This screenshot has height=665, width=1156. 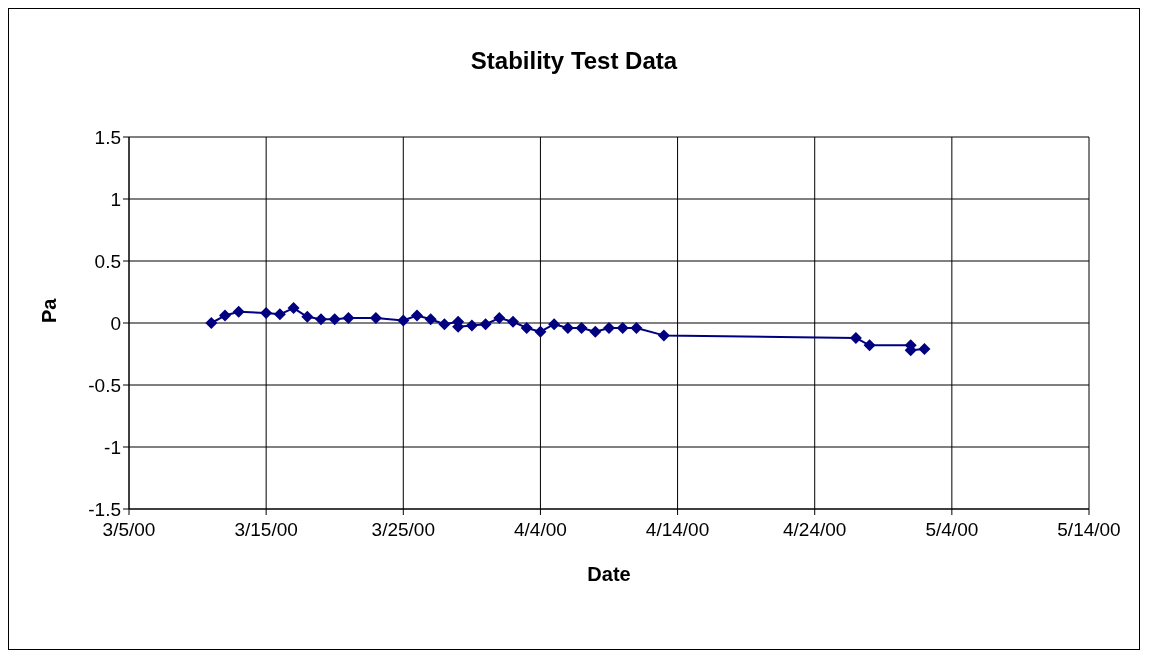 I want to click on x-tick-label: 4/14/00, so click(x=677, y=530).